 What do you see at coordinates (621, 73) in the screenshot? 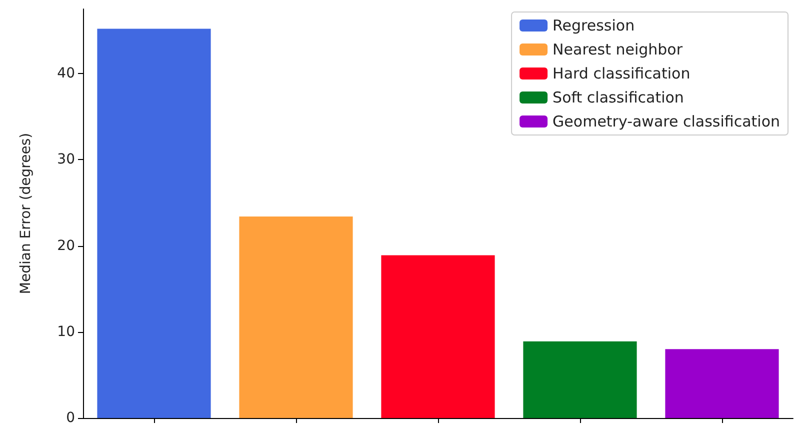
I see `legend-label: Hard classification` at bounding box center [621, 73].